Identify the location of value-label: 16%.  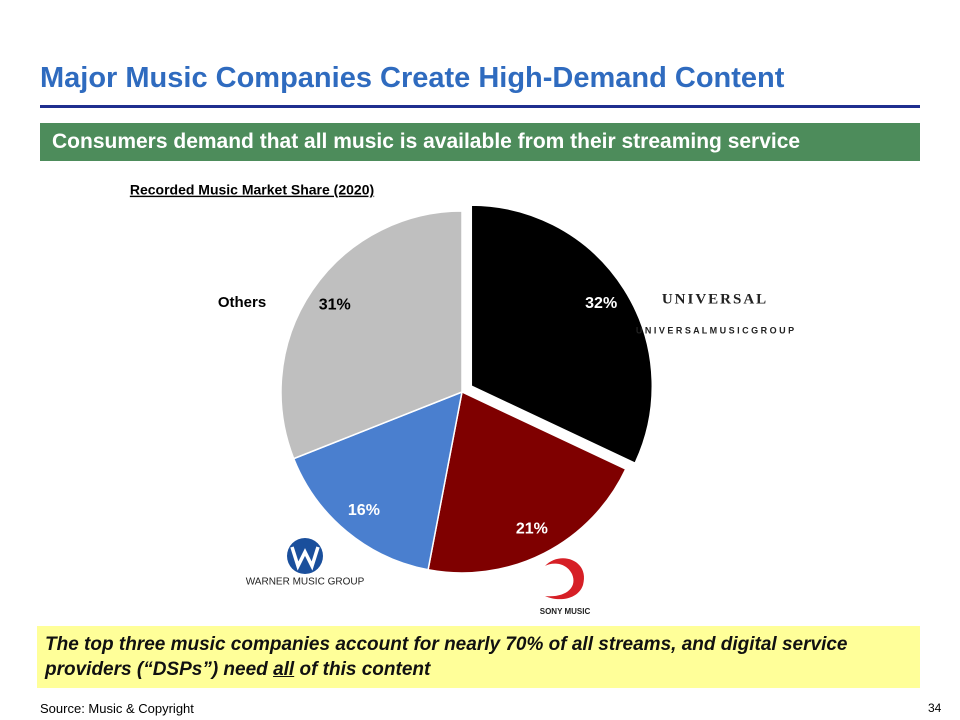
(364, 510).